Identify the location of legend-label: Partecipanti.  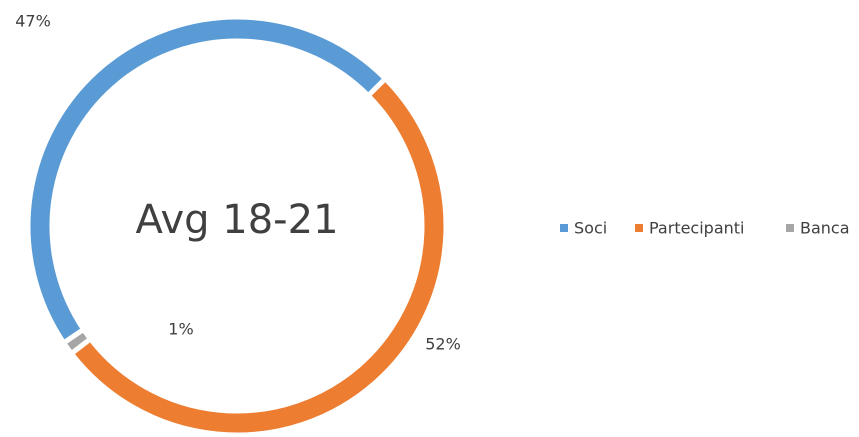
(697, 228).